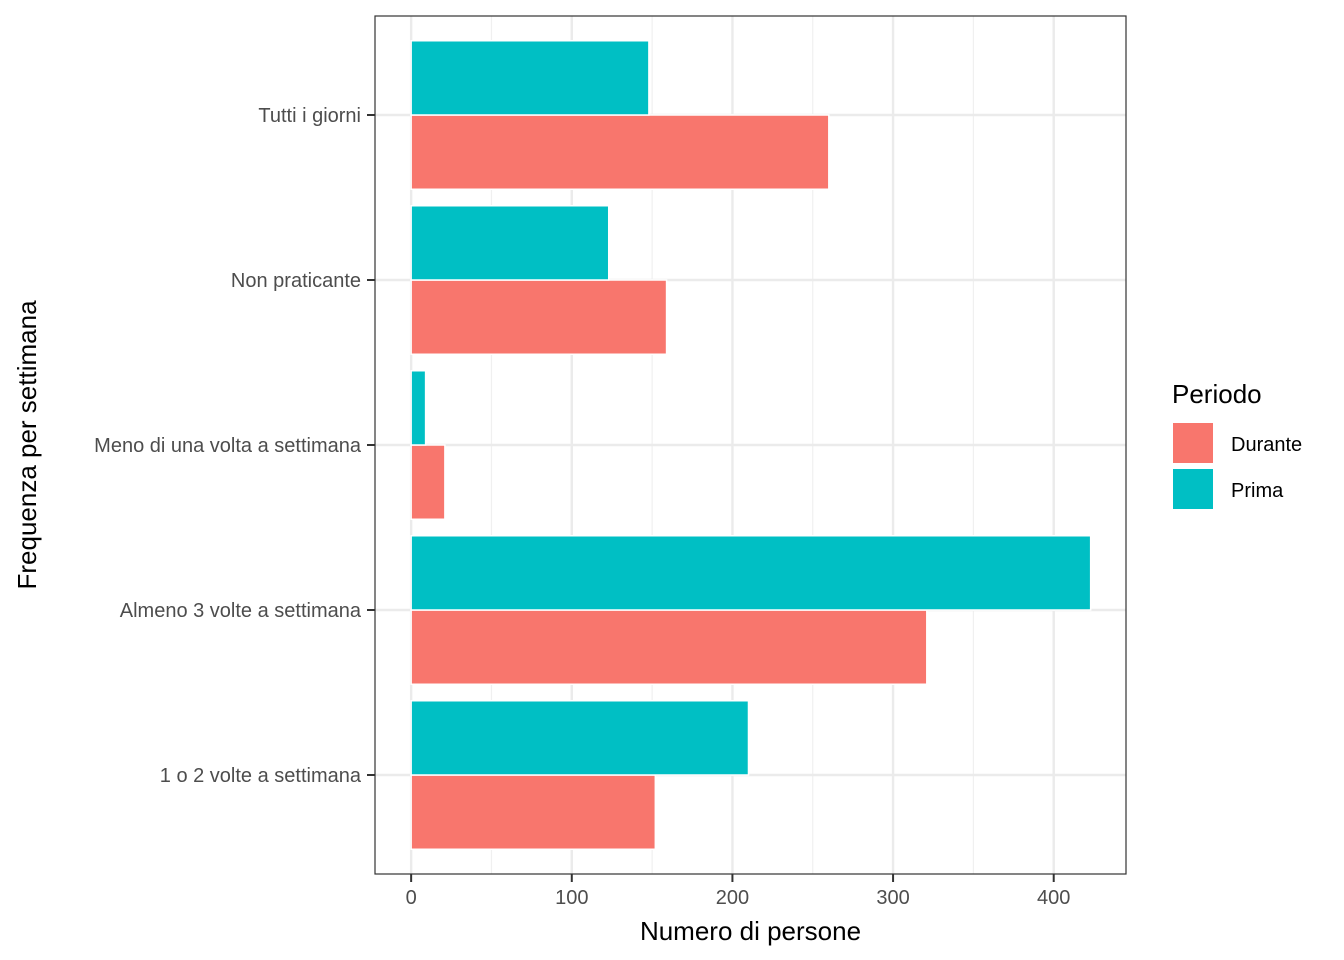 Image resolution: width=1344 pixels, height=960 pixels. I want to click on y-tick-label: Non praticante, so click(296, 281).